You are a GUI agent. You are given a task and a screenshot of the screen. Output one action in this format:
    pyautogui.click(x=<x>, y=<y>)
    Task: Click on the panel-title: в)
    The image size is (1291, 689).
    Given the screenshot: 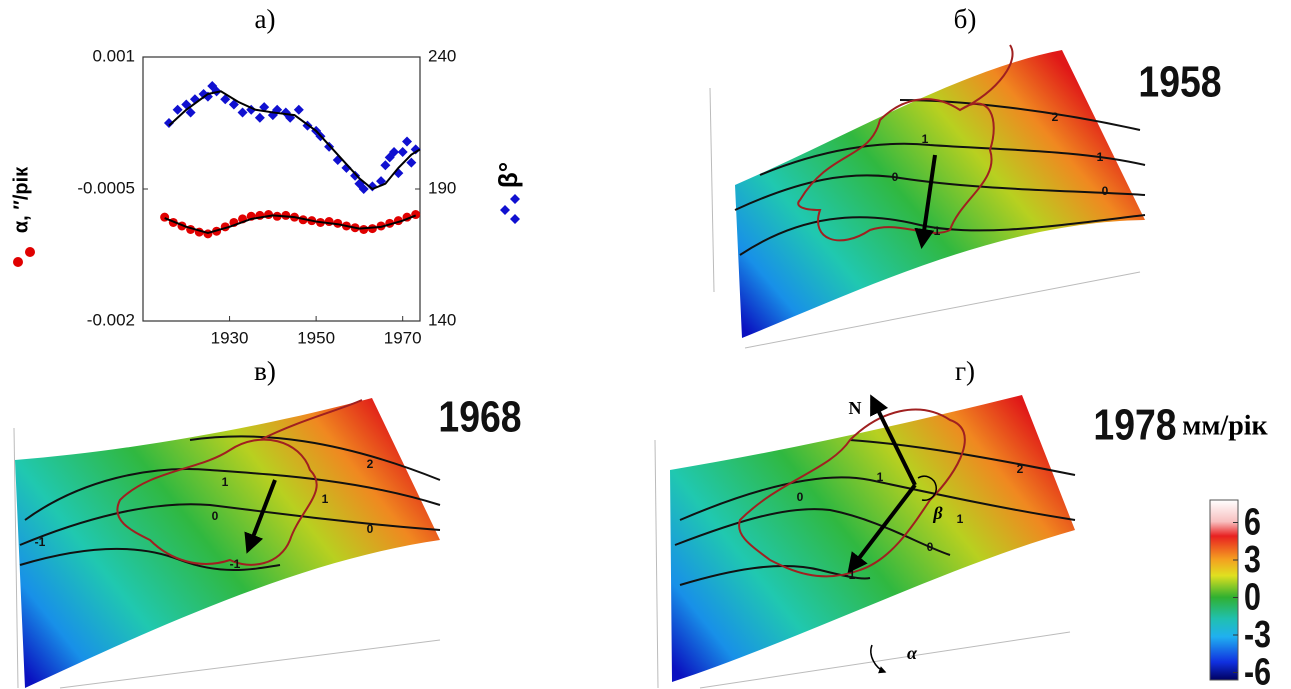 What is the action you would take?
    pyautogui.click(x=265, y=371)
    